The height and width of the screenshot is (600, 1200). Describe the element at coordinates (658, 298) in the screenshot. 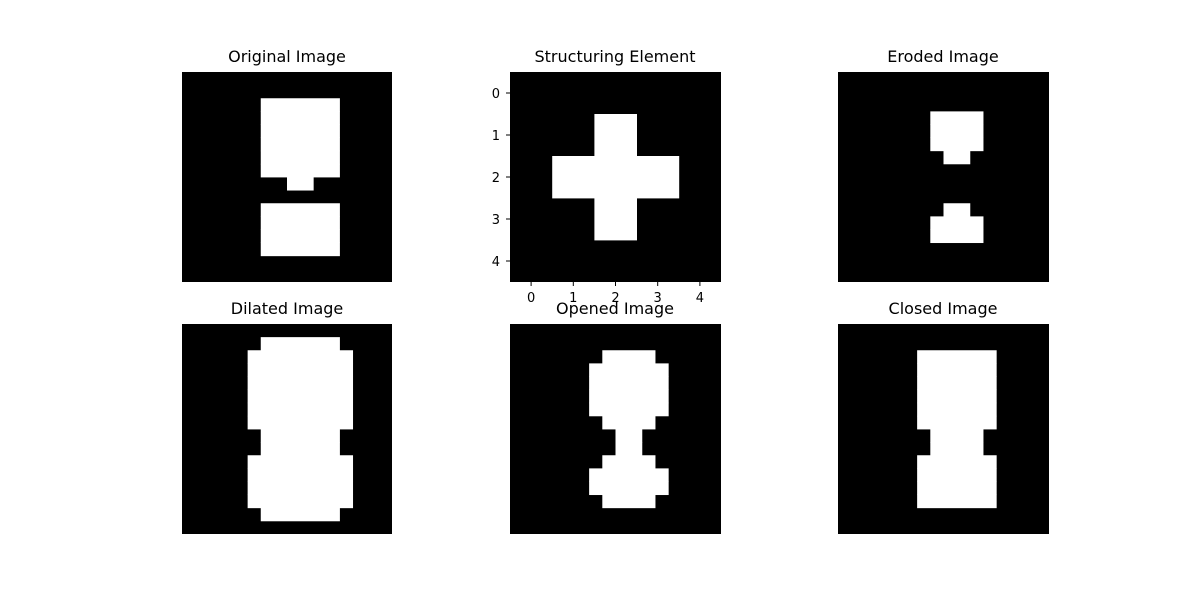

I see `x-tick-label: 3` at that location.